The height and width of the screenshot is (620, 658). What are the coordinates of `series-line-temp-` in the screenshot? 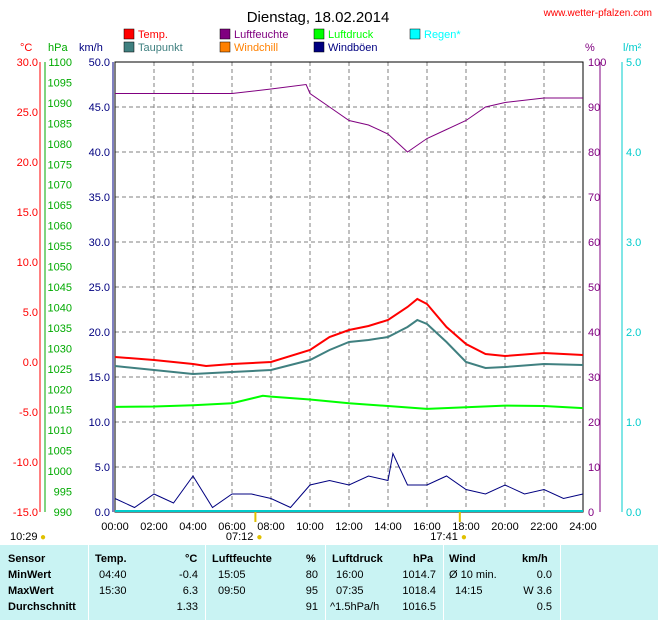 It's located at (349, 332).